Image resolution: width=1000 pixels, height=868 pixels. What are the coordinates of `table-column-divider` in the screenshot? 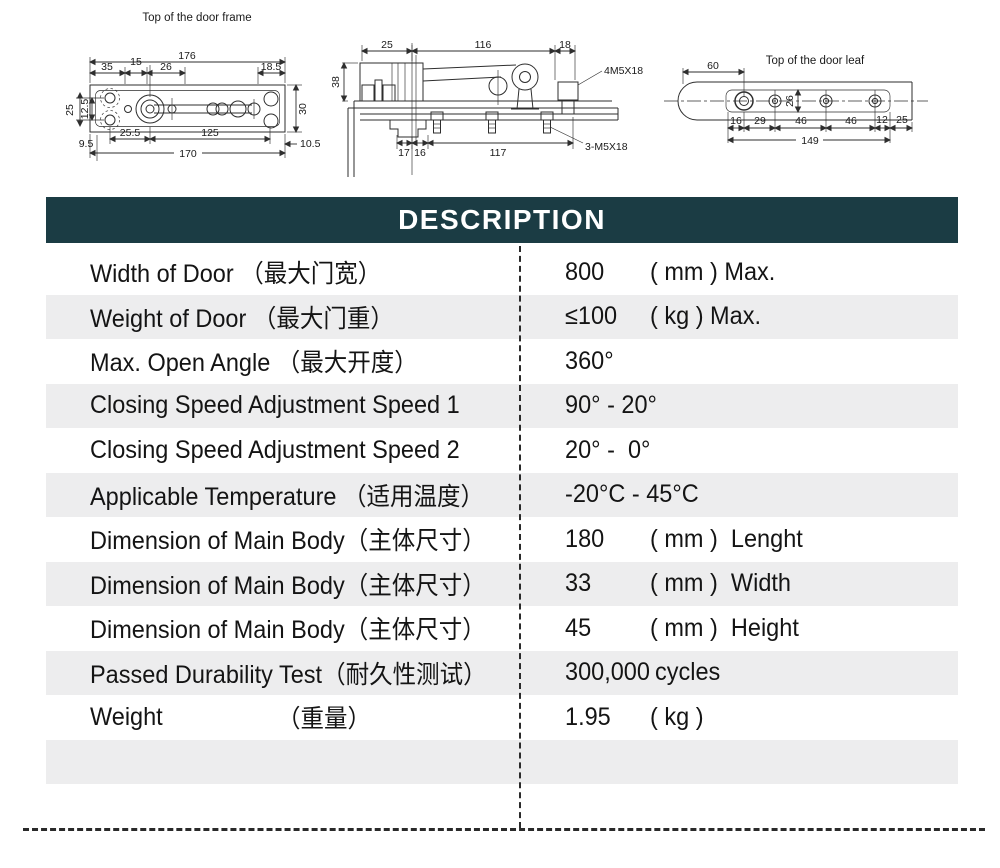 It's located at (520, 537).